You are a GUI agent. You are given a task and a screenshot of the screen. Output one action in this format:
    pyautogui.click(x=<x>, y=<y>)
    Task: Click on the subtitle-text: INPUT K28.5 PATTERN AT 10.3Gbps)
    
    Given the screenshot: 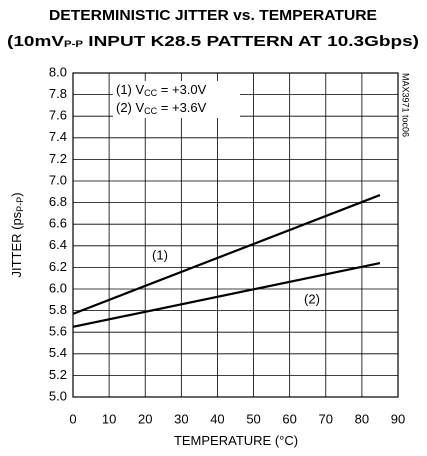 What is the action you would take?
    pyautogui.click(x=251, y=41)
    